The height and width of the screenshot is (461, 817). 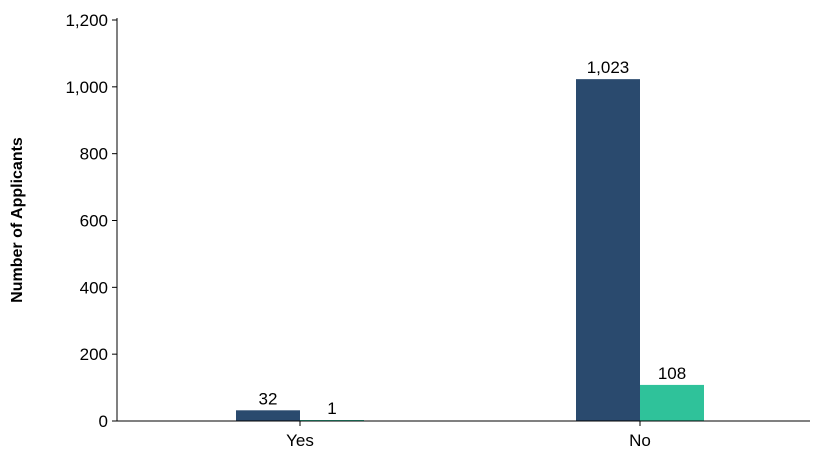 I want to click on y-tick-label: 400, so click(x=94, y=287).